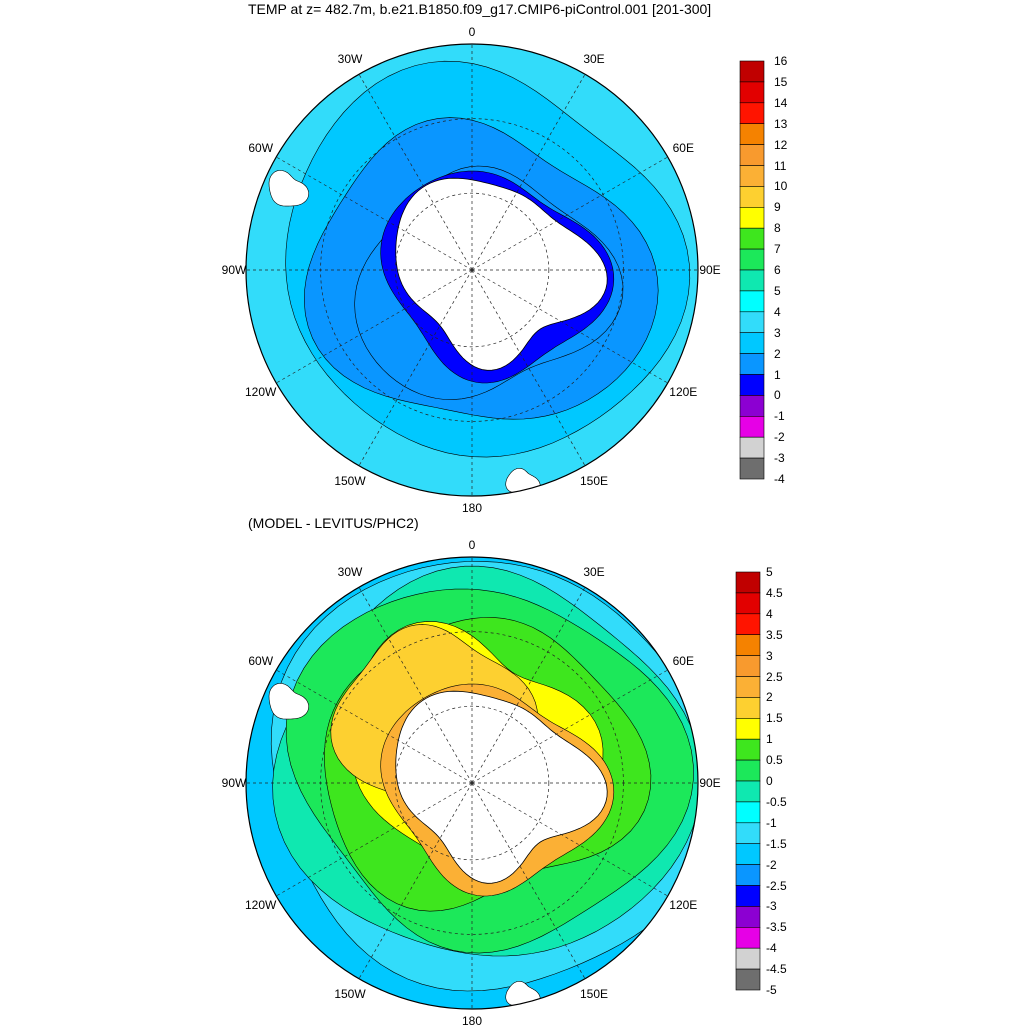  What do you see at coordinates (776, 969) in the screenshot?
I see `colorbar-tick-label: -4.5` at bounding box center [776, 969].